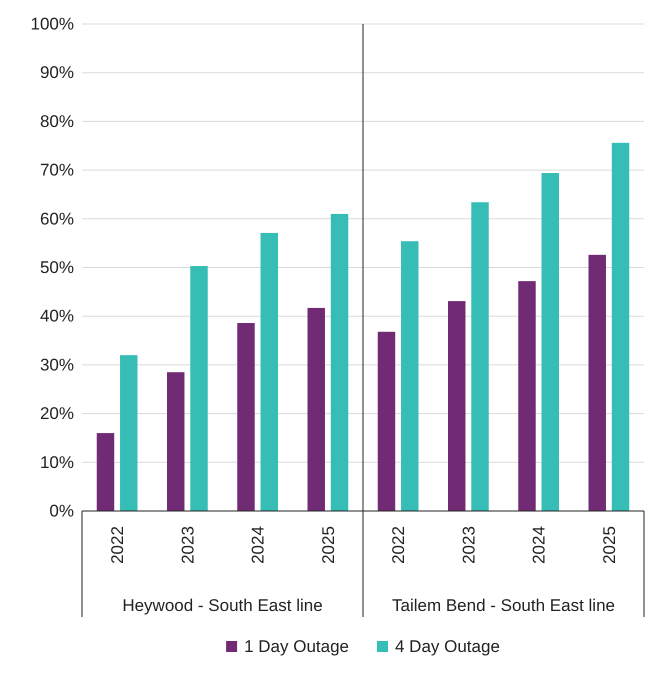 Image resolution: width=646 pixels, height=673 pixels. I want to click on legend-label: 4 Day Outage, so click(447, 646).